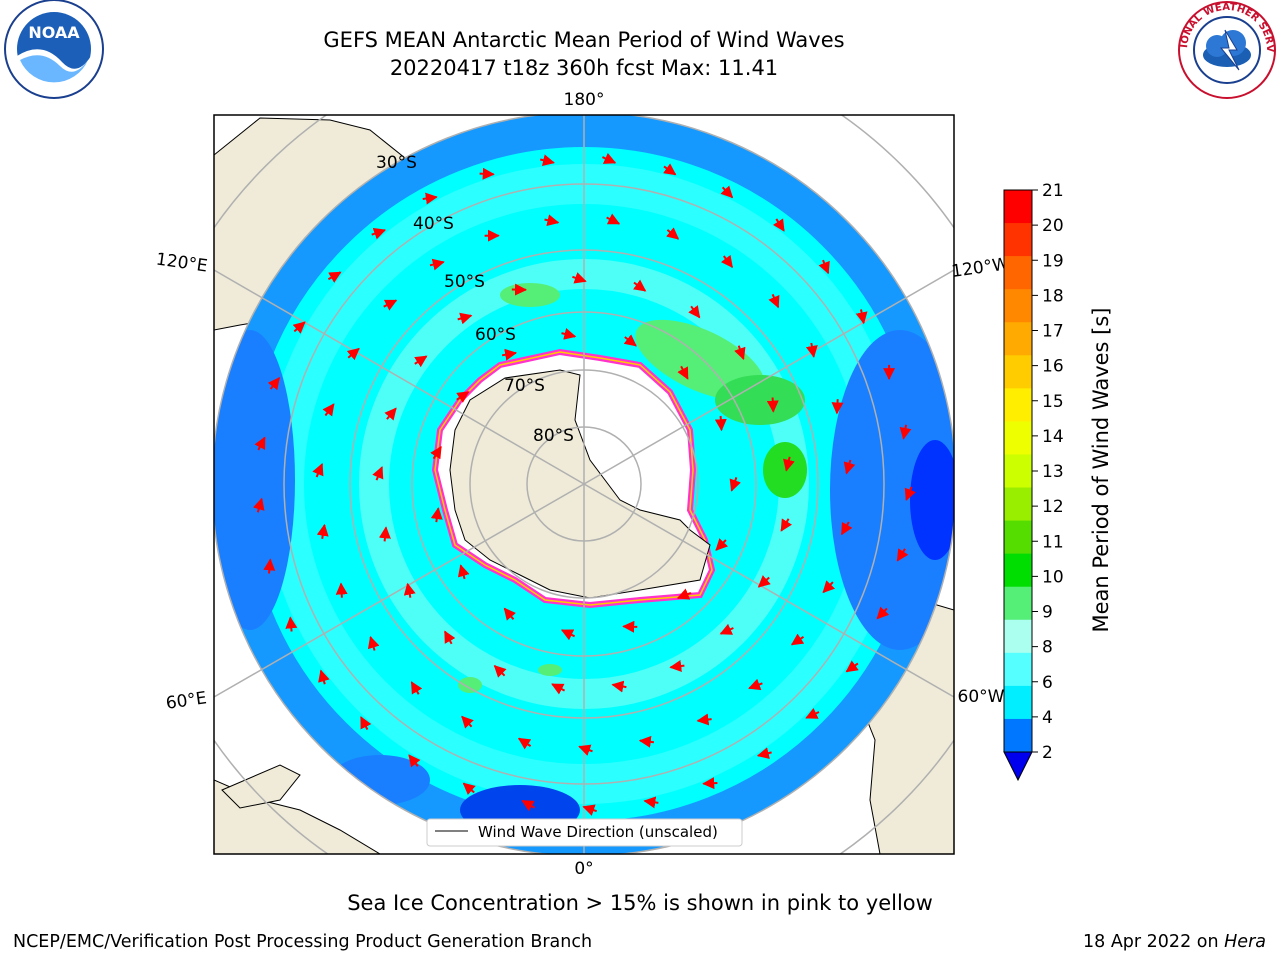  I want to click on colorbar-tick-label: 9, so click(1047, 613).